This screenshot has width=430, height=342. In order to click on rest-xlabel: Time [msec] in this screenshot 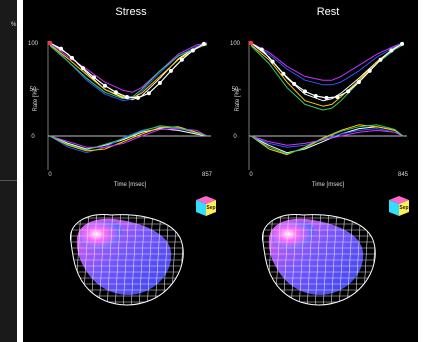, I will do `click(328, 185)`.